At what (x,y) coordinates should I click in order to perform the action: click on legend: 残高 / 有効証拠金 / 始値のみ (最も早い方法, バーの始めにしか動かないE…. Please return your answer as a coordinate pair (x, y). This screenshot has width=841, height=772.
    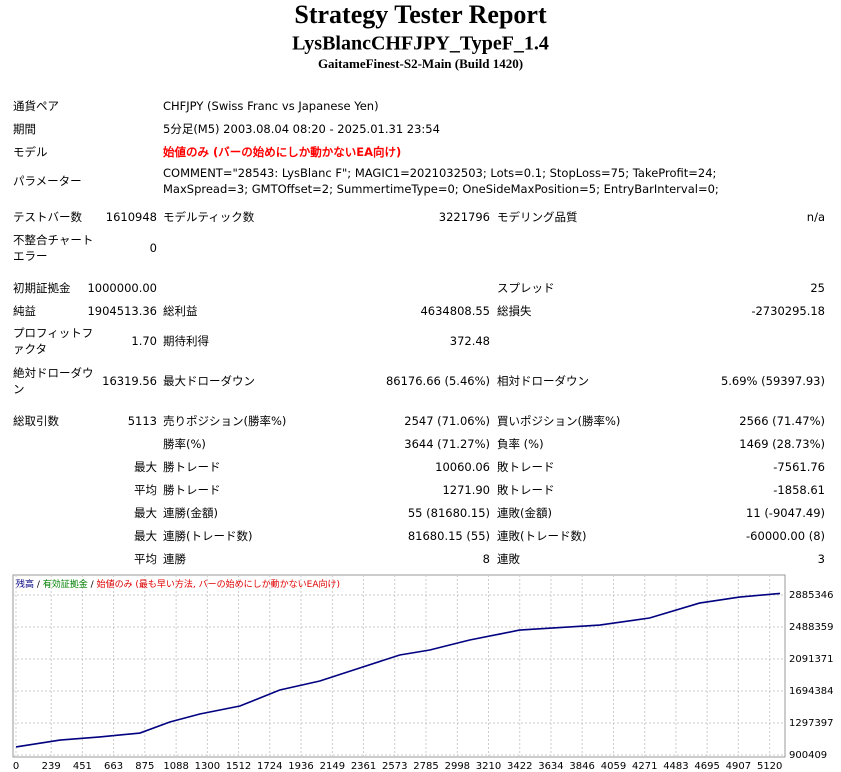
    Looking at the image, I should click on (178, 584).